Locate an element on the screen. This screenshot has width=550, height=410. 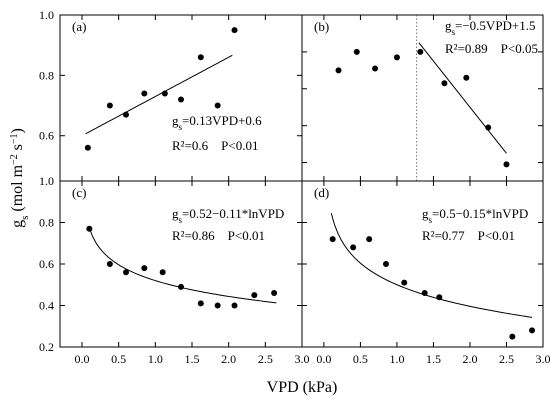
y-tick-label: 0.2 is located at coordinates (46, 347).